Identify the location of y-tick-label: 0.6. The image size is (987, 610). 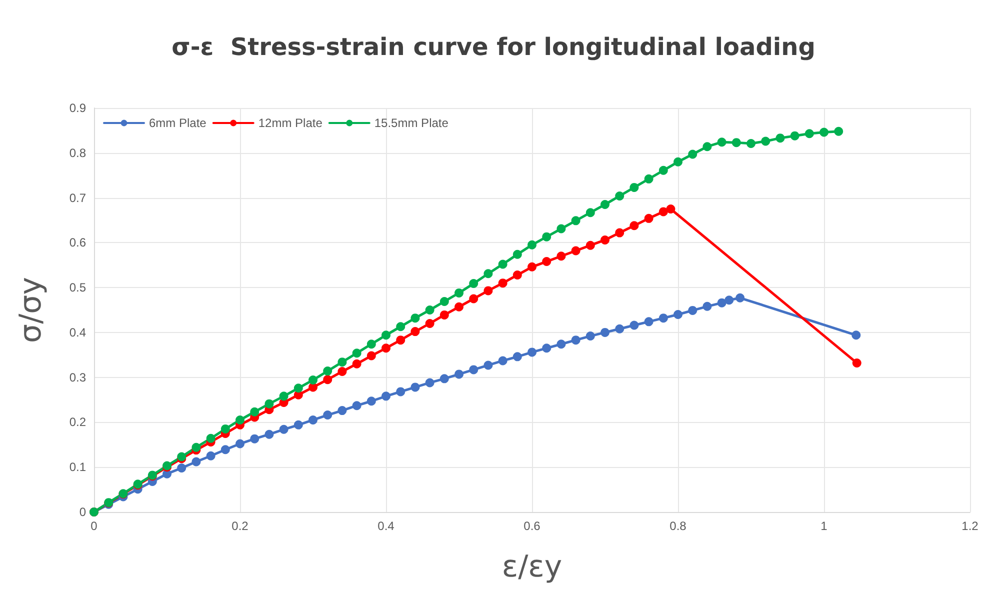
(77, 243).